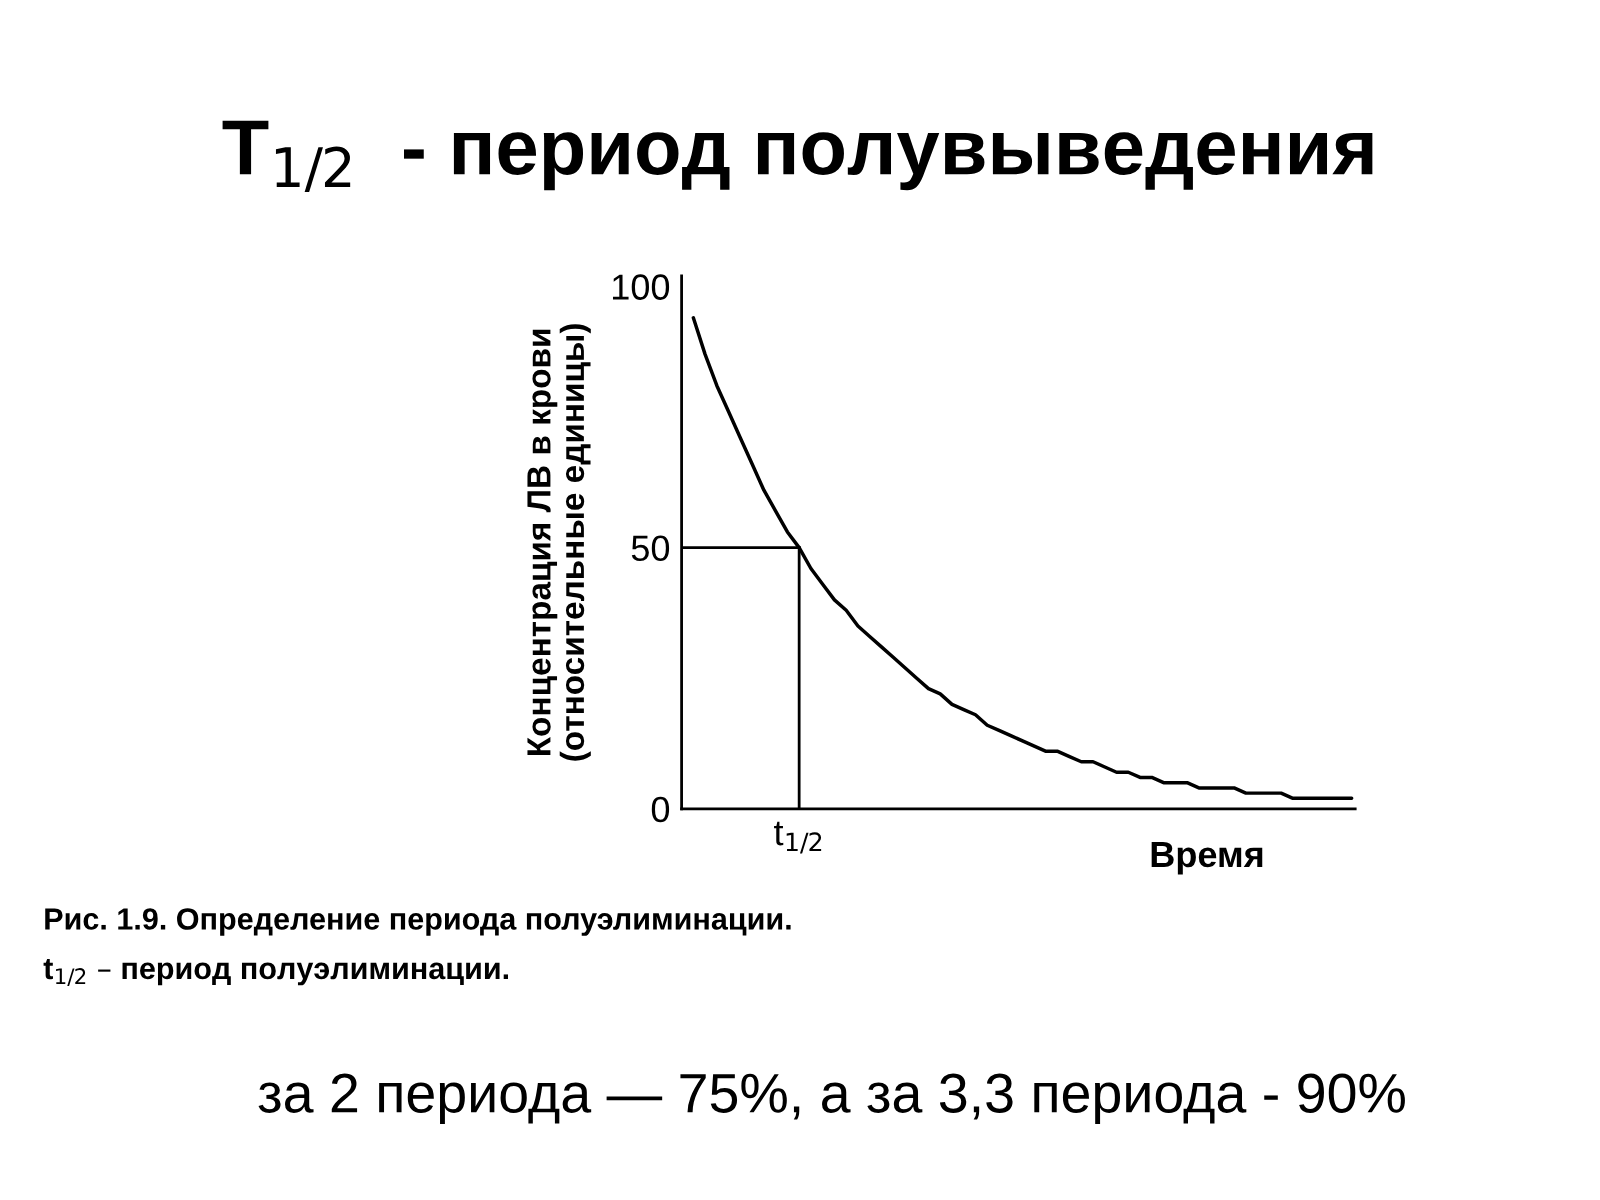  I want to click on y-tick-label: 0, so click(660, 809).